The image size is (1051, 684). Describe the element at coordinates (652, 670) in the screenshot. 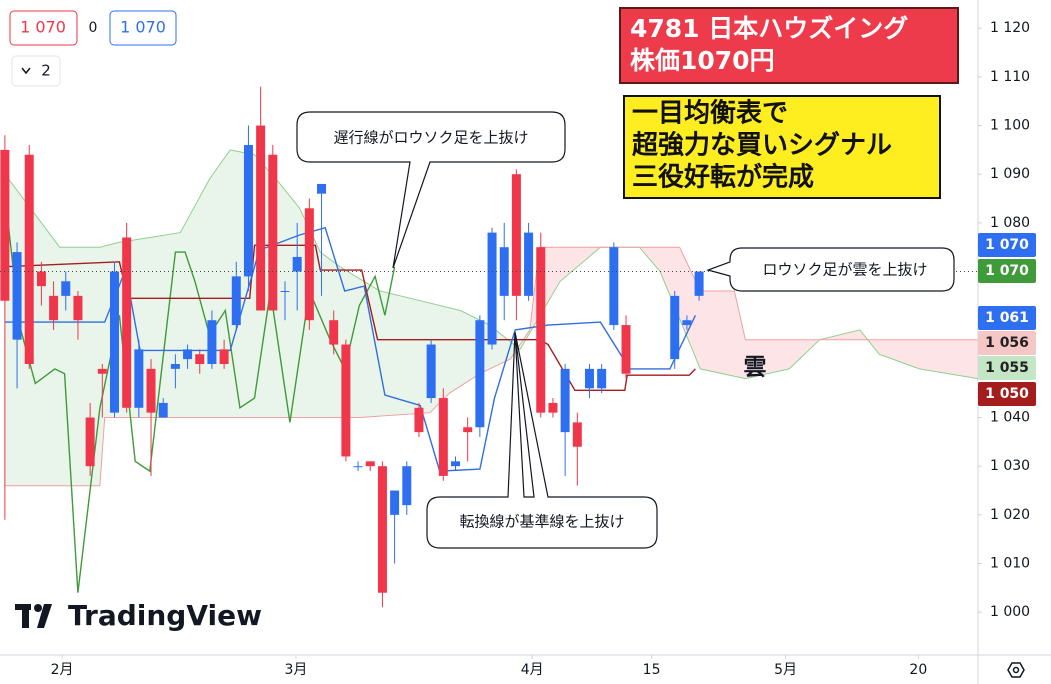

I see `x-tick-label: 15` at that location.